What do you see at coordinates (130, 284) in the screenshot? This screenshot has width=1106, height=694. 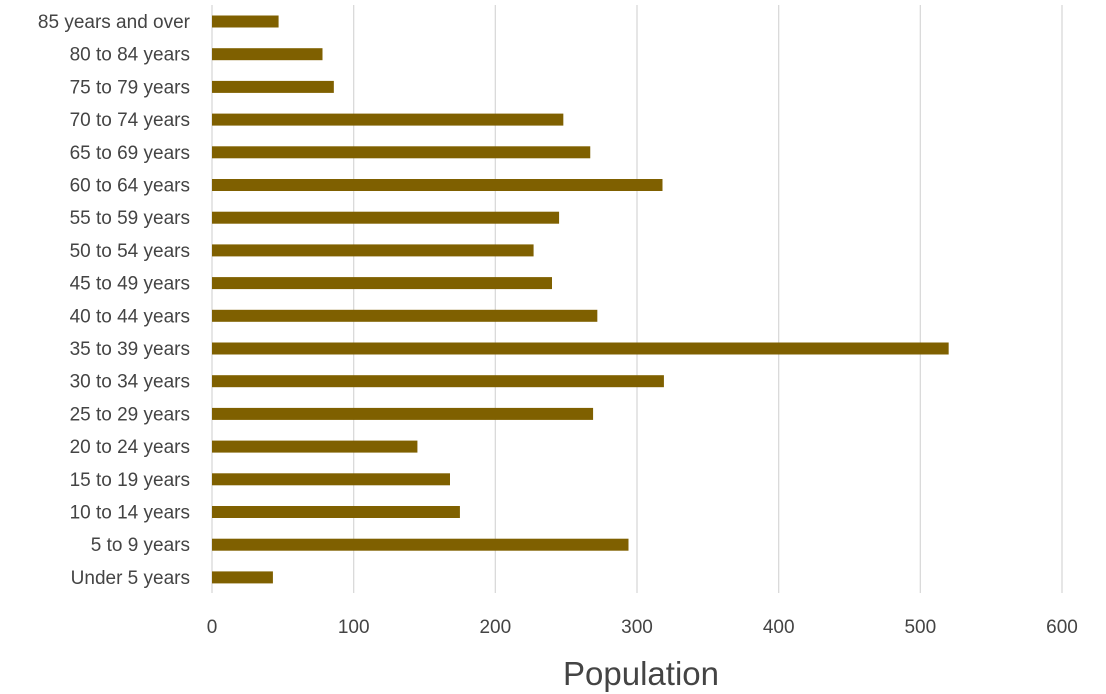 I see `category-label: 45 to 49 years` at bounding box center [130, 284].